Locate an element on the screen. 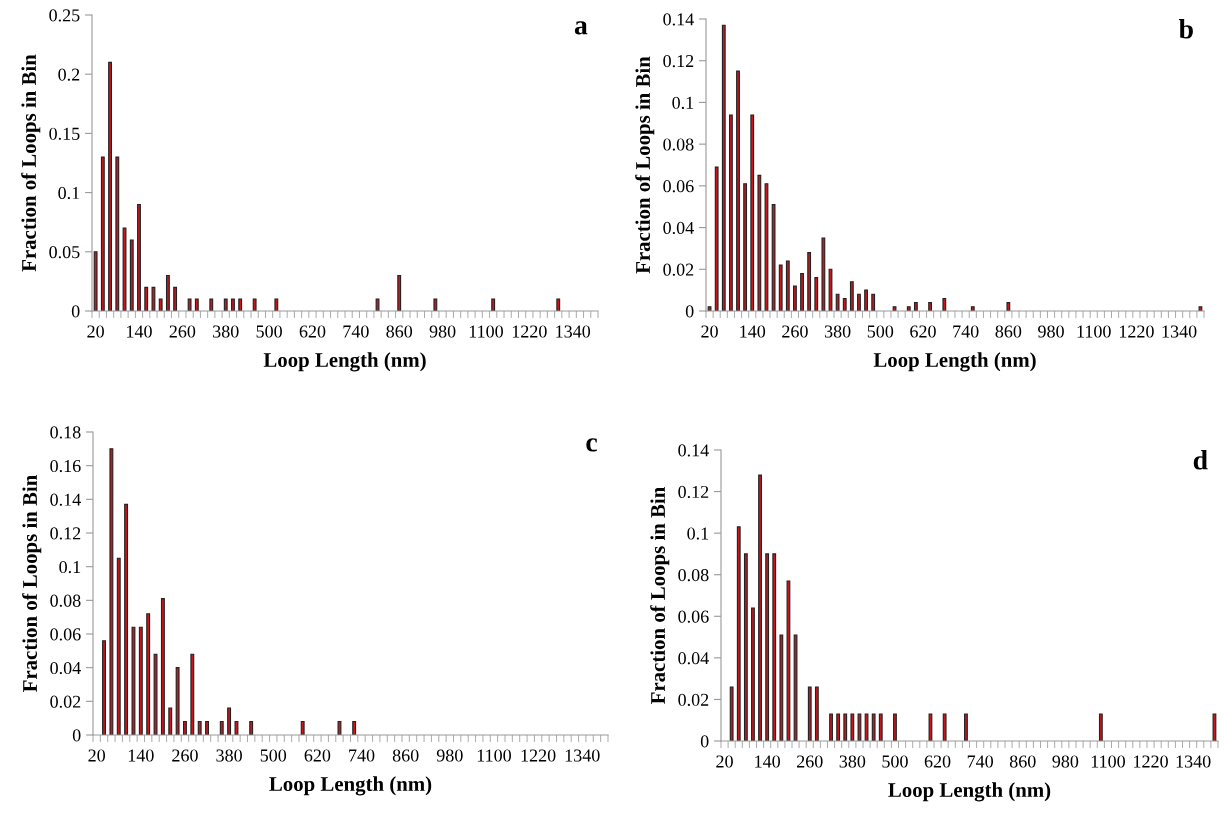 The image size is (1225, 819). chart-title: d is located at coordinates (1200, 460).